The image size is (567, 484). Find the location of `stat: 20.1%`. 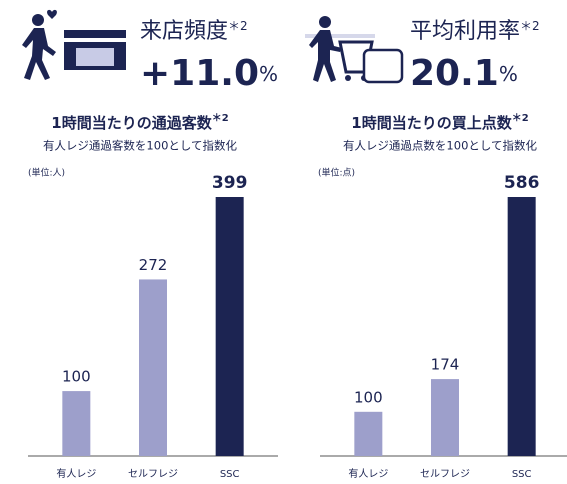

stat: 20.1% is located at coordinates (464, 73).